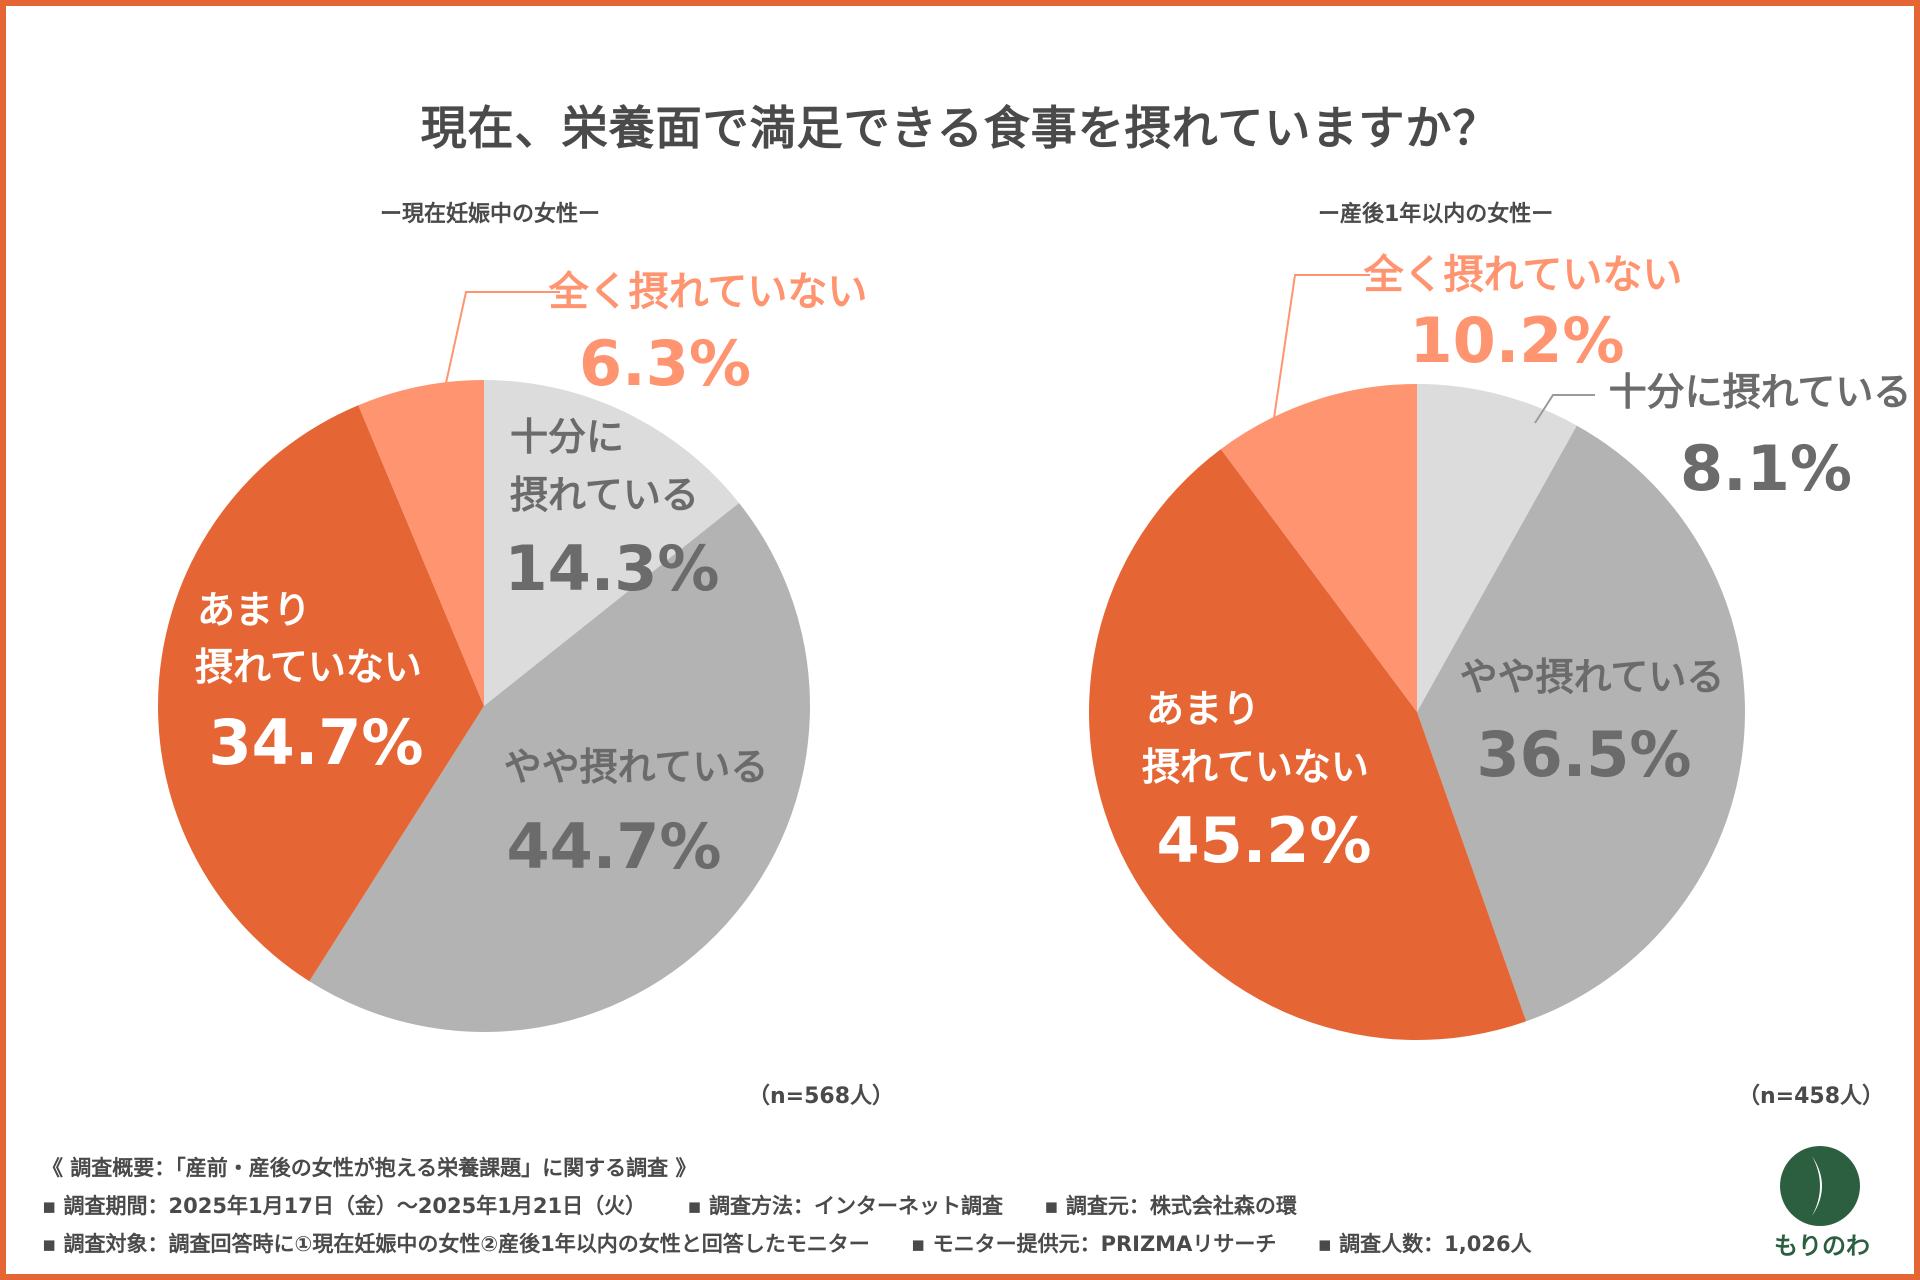 This screenshot has width=1920, height=1280. Describe the element at coordinates (344, 1206) in the screenshot. I see `survey-period: ▪ 調査期間：2025年1月17日（金）〜2025年1月21日（火）` at that location.